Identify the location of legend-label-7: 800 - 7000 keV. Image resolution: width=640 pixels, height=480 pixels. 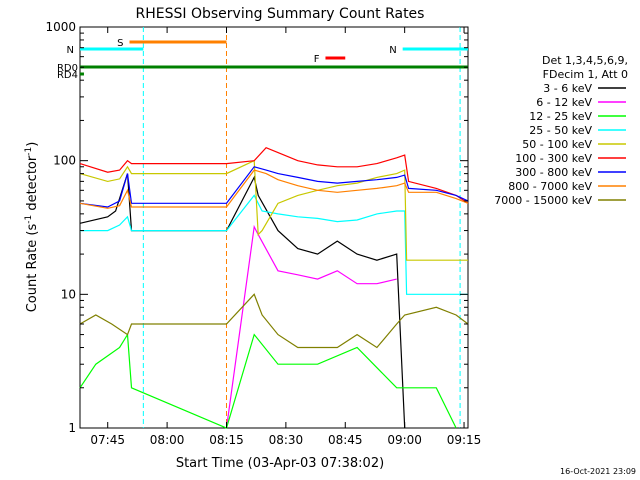
(550, 186).